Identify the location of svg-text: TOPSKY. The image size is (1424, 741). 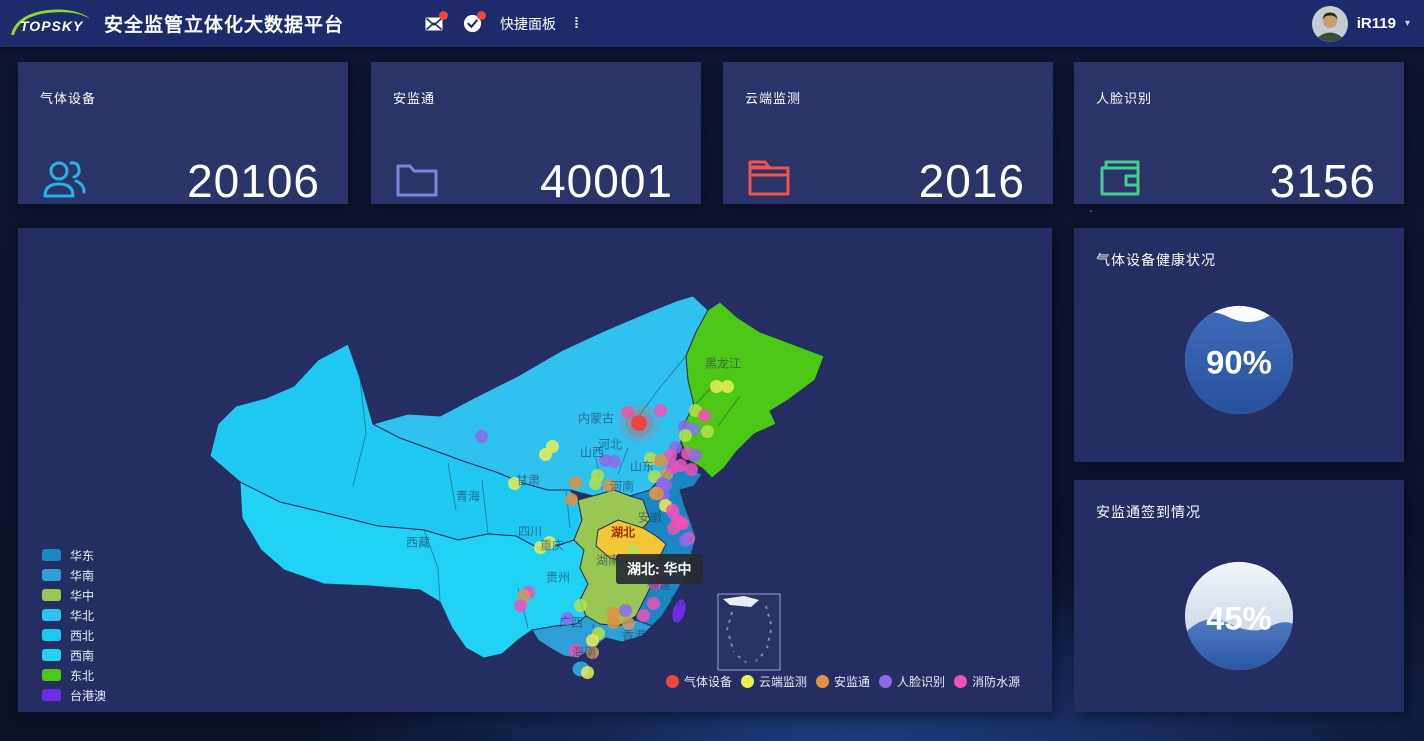
(52, 26).